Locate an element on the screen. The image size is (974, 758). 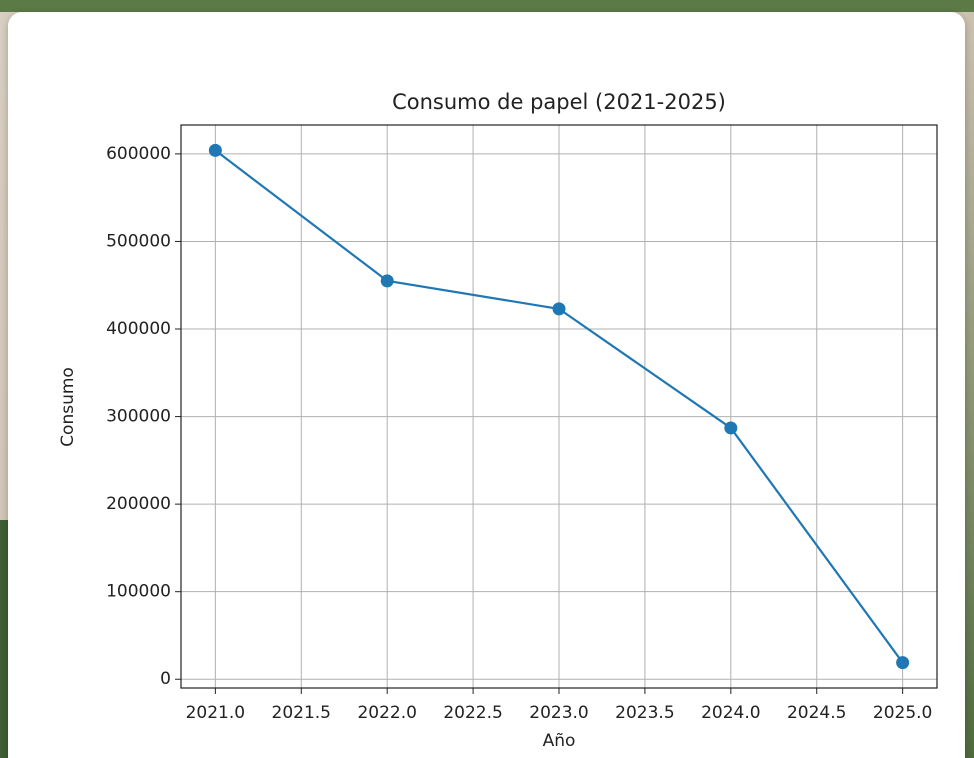
x-tick-label: 2022.5 is located at coordinates (472, 713).